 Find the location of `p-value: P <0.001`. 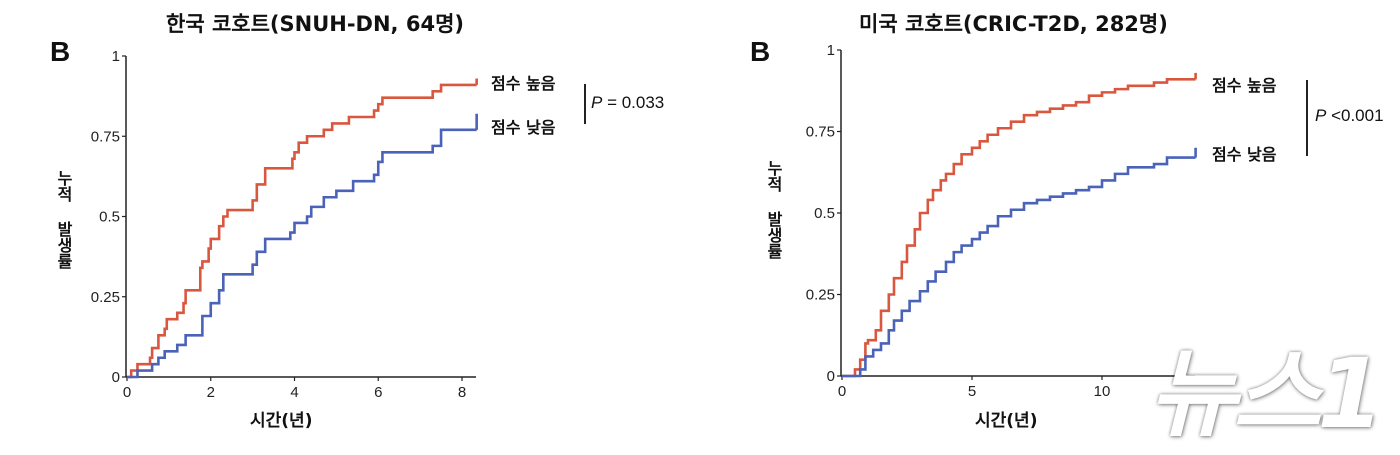

p-value: P <0.001 is located at coordinates (1349, 116).